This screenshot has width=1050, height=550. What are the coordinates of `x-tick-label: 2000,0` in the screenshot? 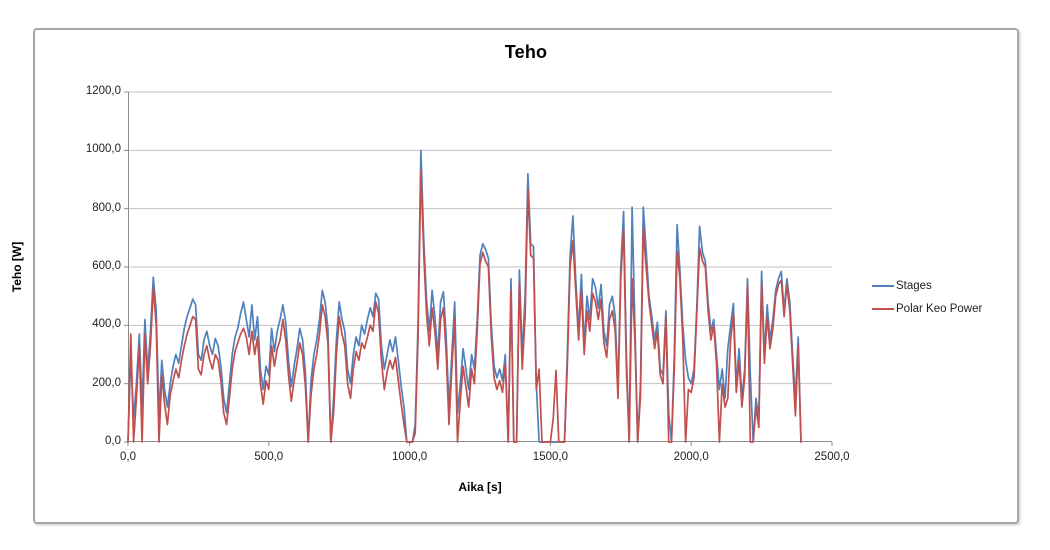 It's located at (691, 457).